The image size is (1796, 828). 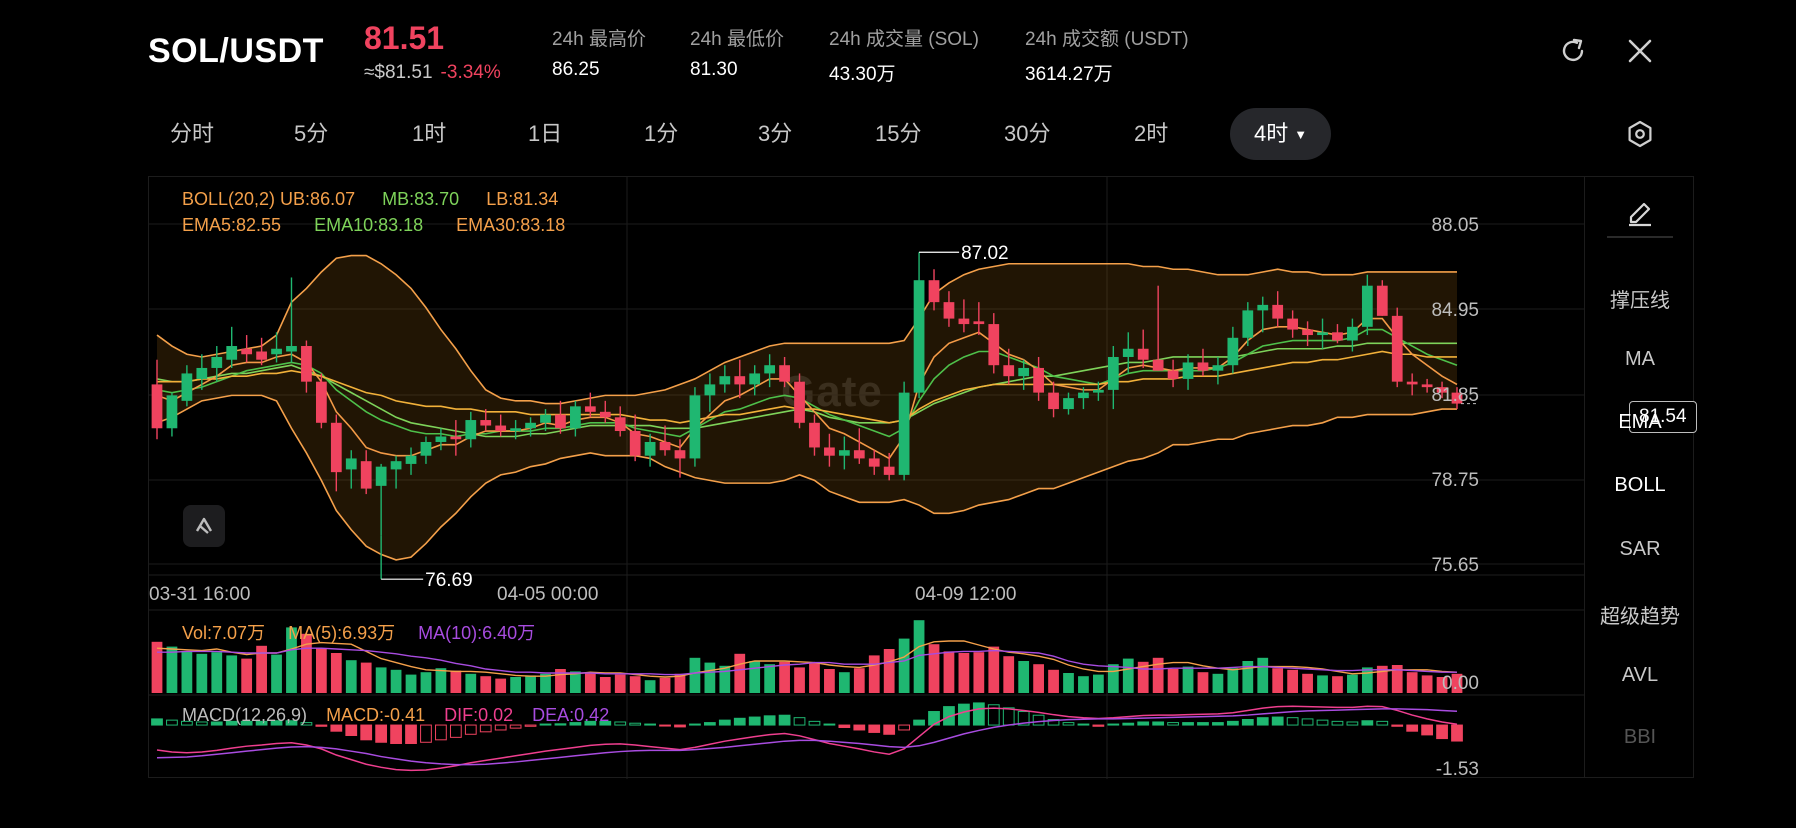 I want to click on ema30-line, so click(x=807, y=387).